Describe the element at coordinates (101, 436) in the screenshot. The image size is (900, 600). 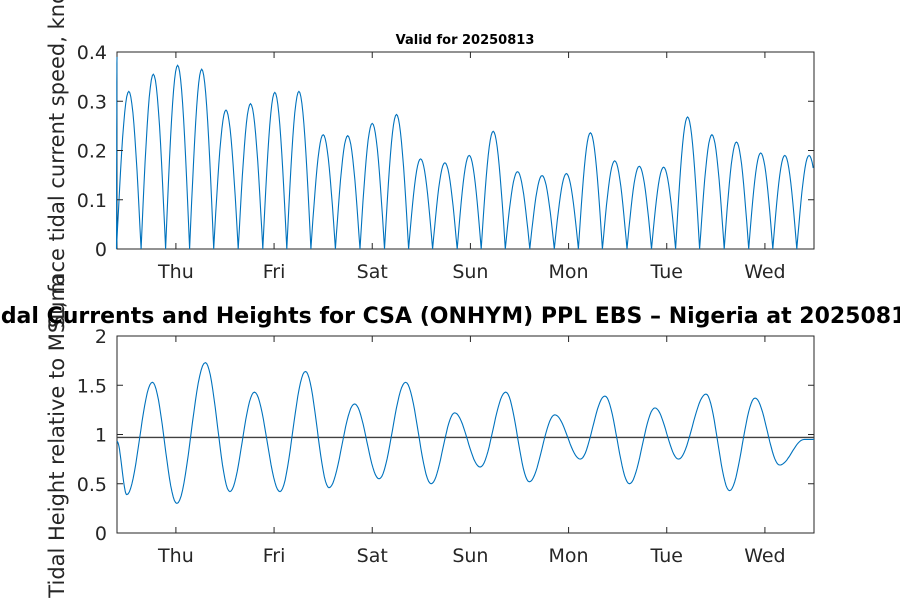
I see `y-tick-label: 1` at that location.